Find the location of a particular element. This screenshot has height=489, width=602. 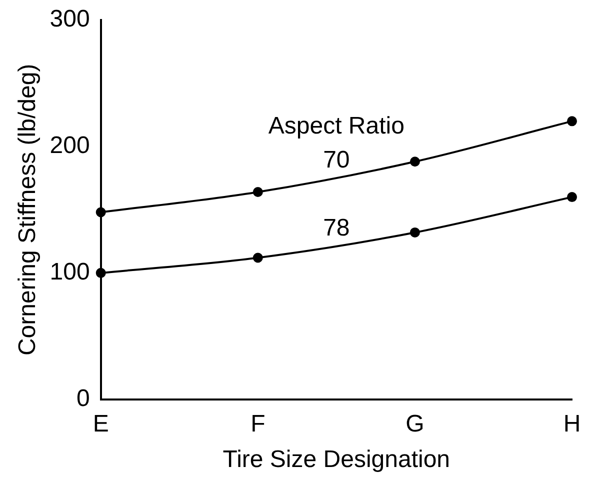

x-tick-label: F is located at coordinates (258, 424).